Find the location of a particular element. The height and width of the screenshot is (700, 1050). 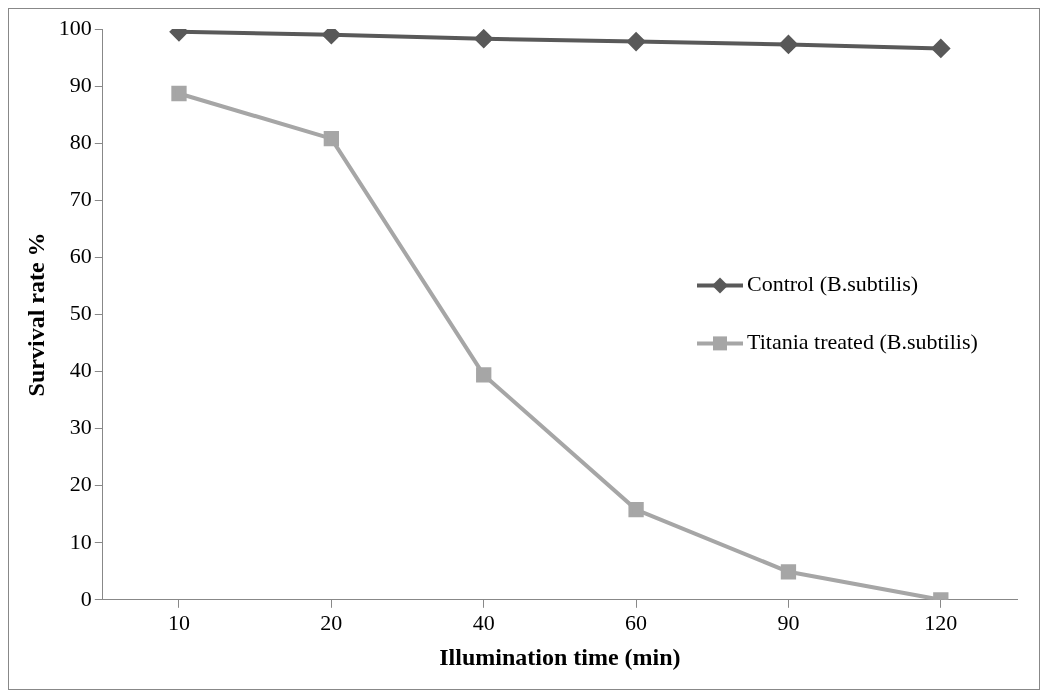

x-tick-label: 90 is located at coordinates (788, 622).